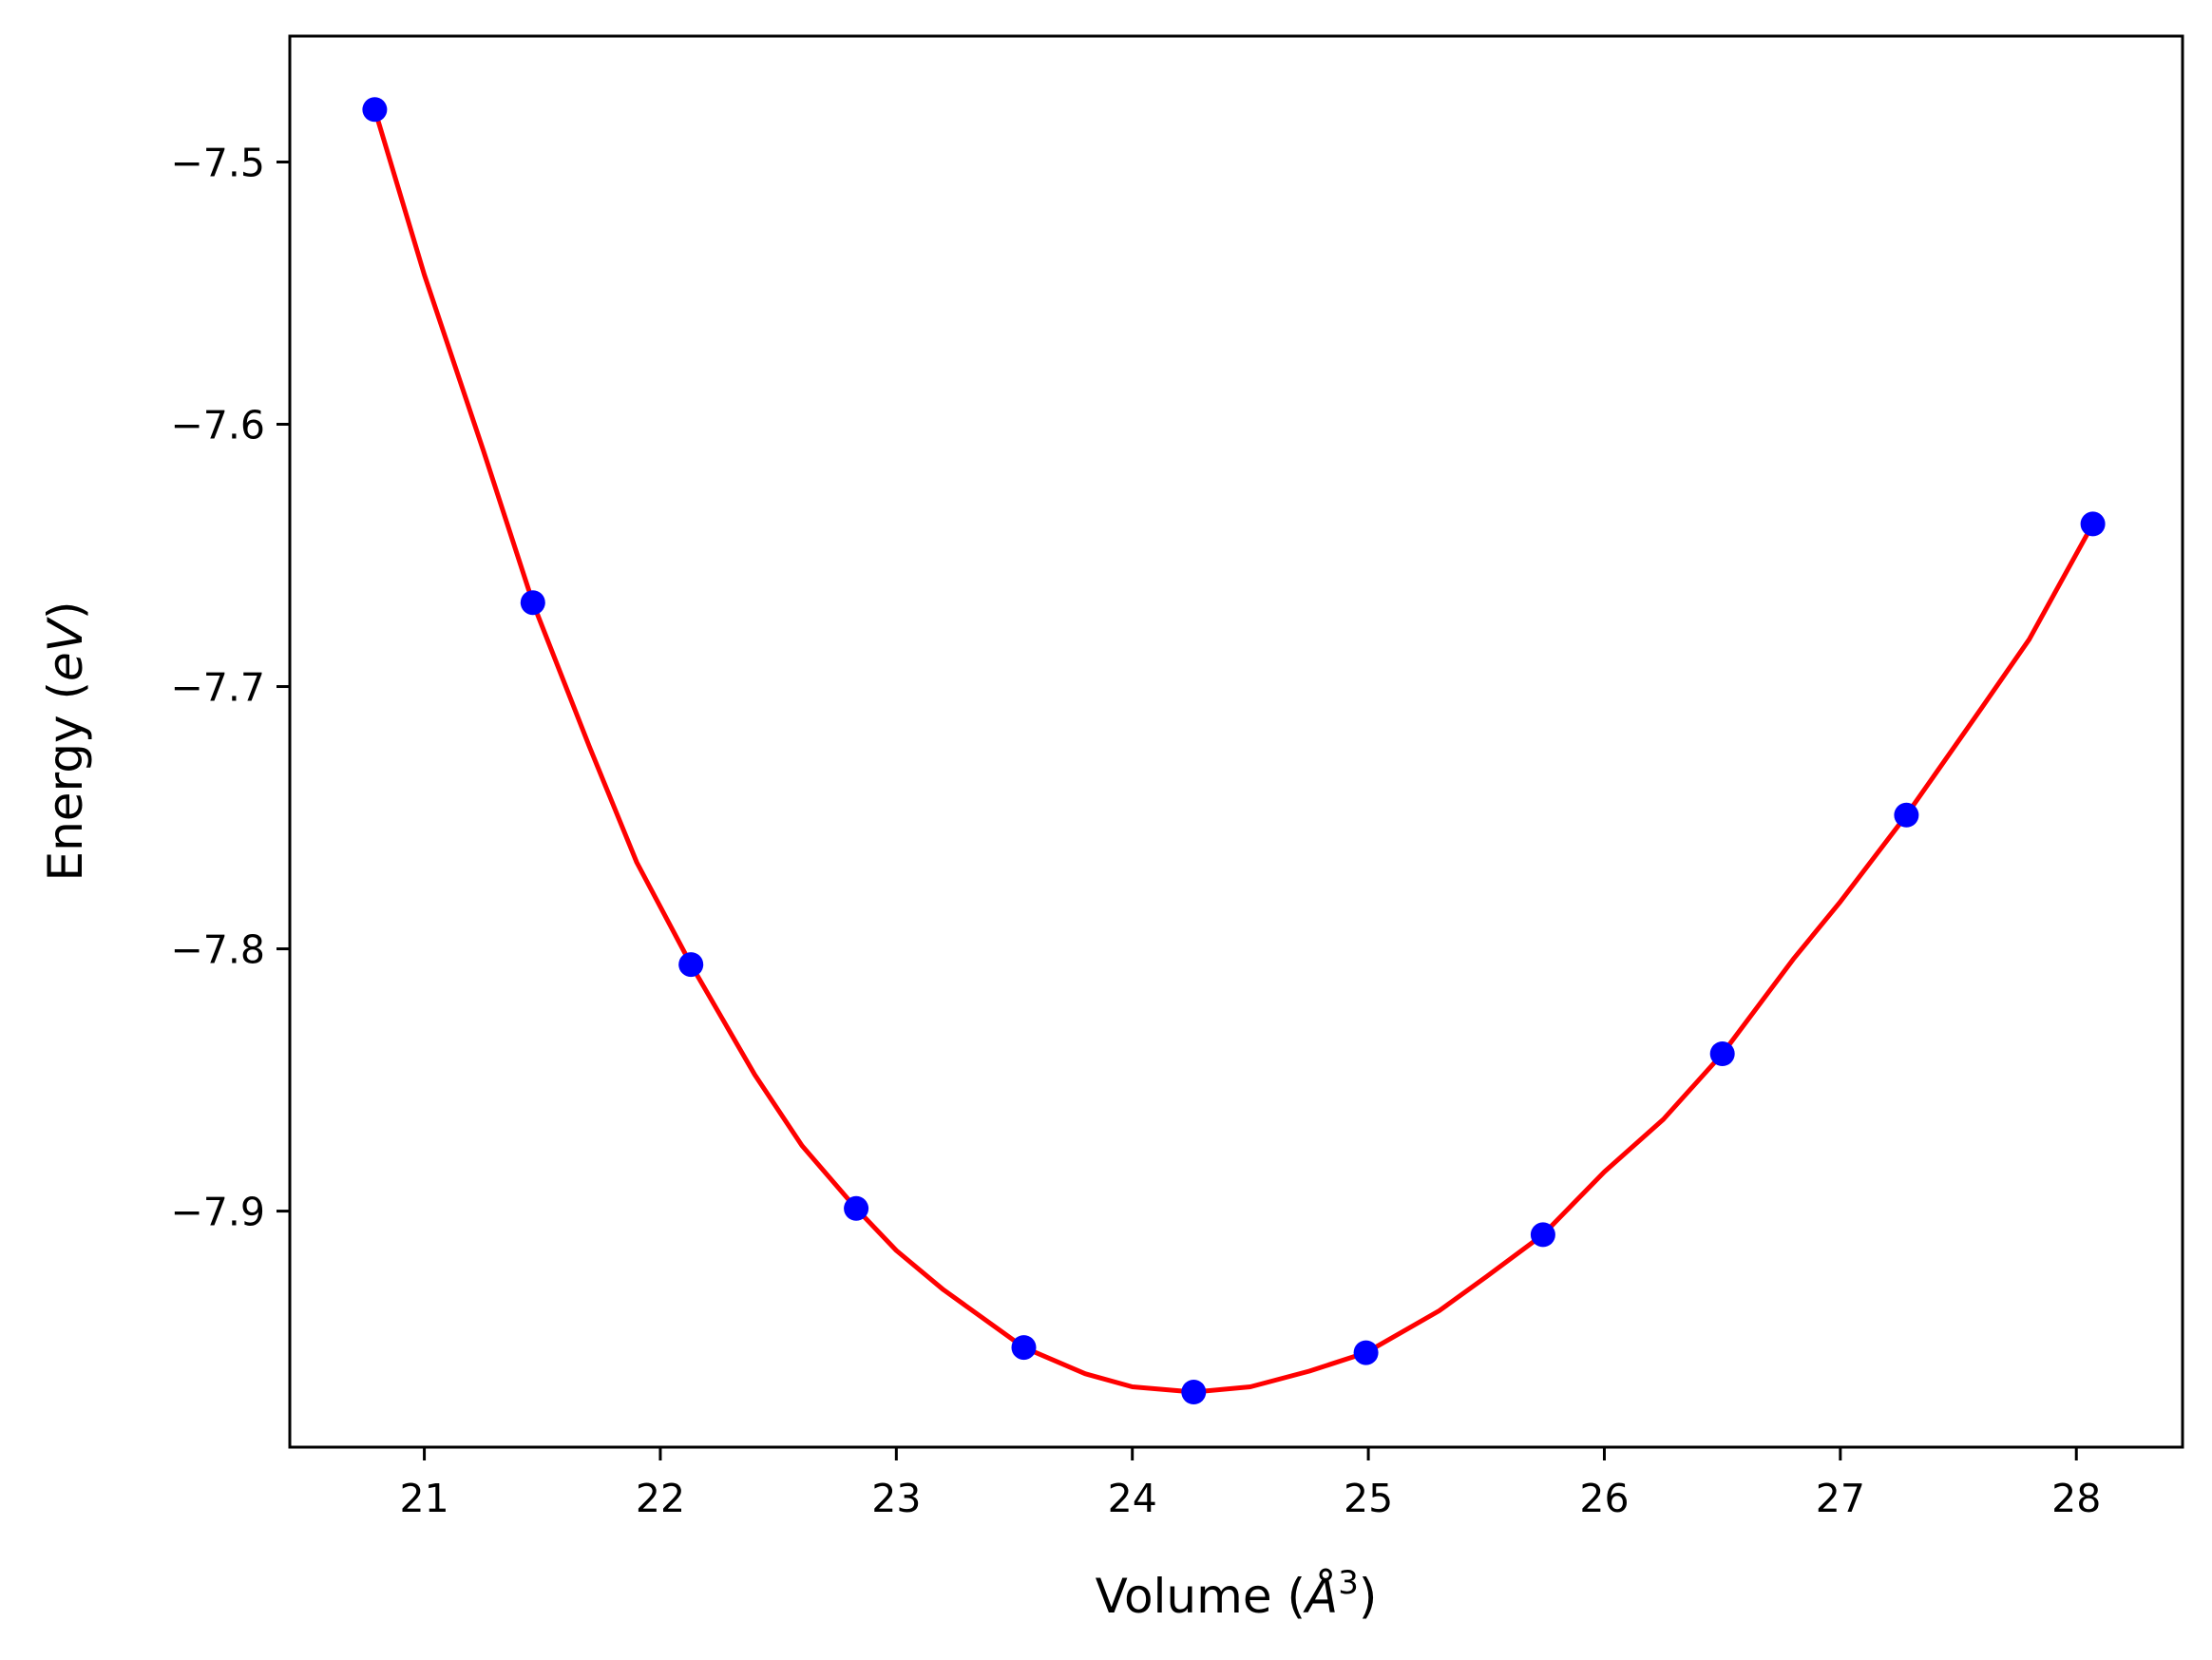  Describe the element at coordinates (660, 1498) in the screenshot. I see `x-tick-label: 22` at that location.